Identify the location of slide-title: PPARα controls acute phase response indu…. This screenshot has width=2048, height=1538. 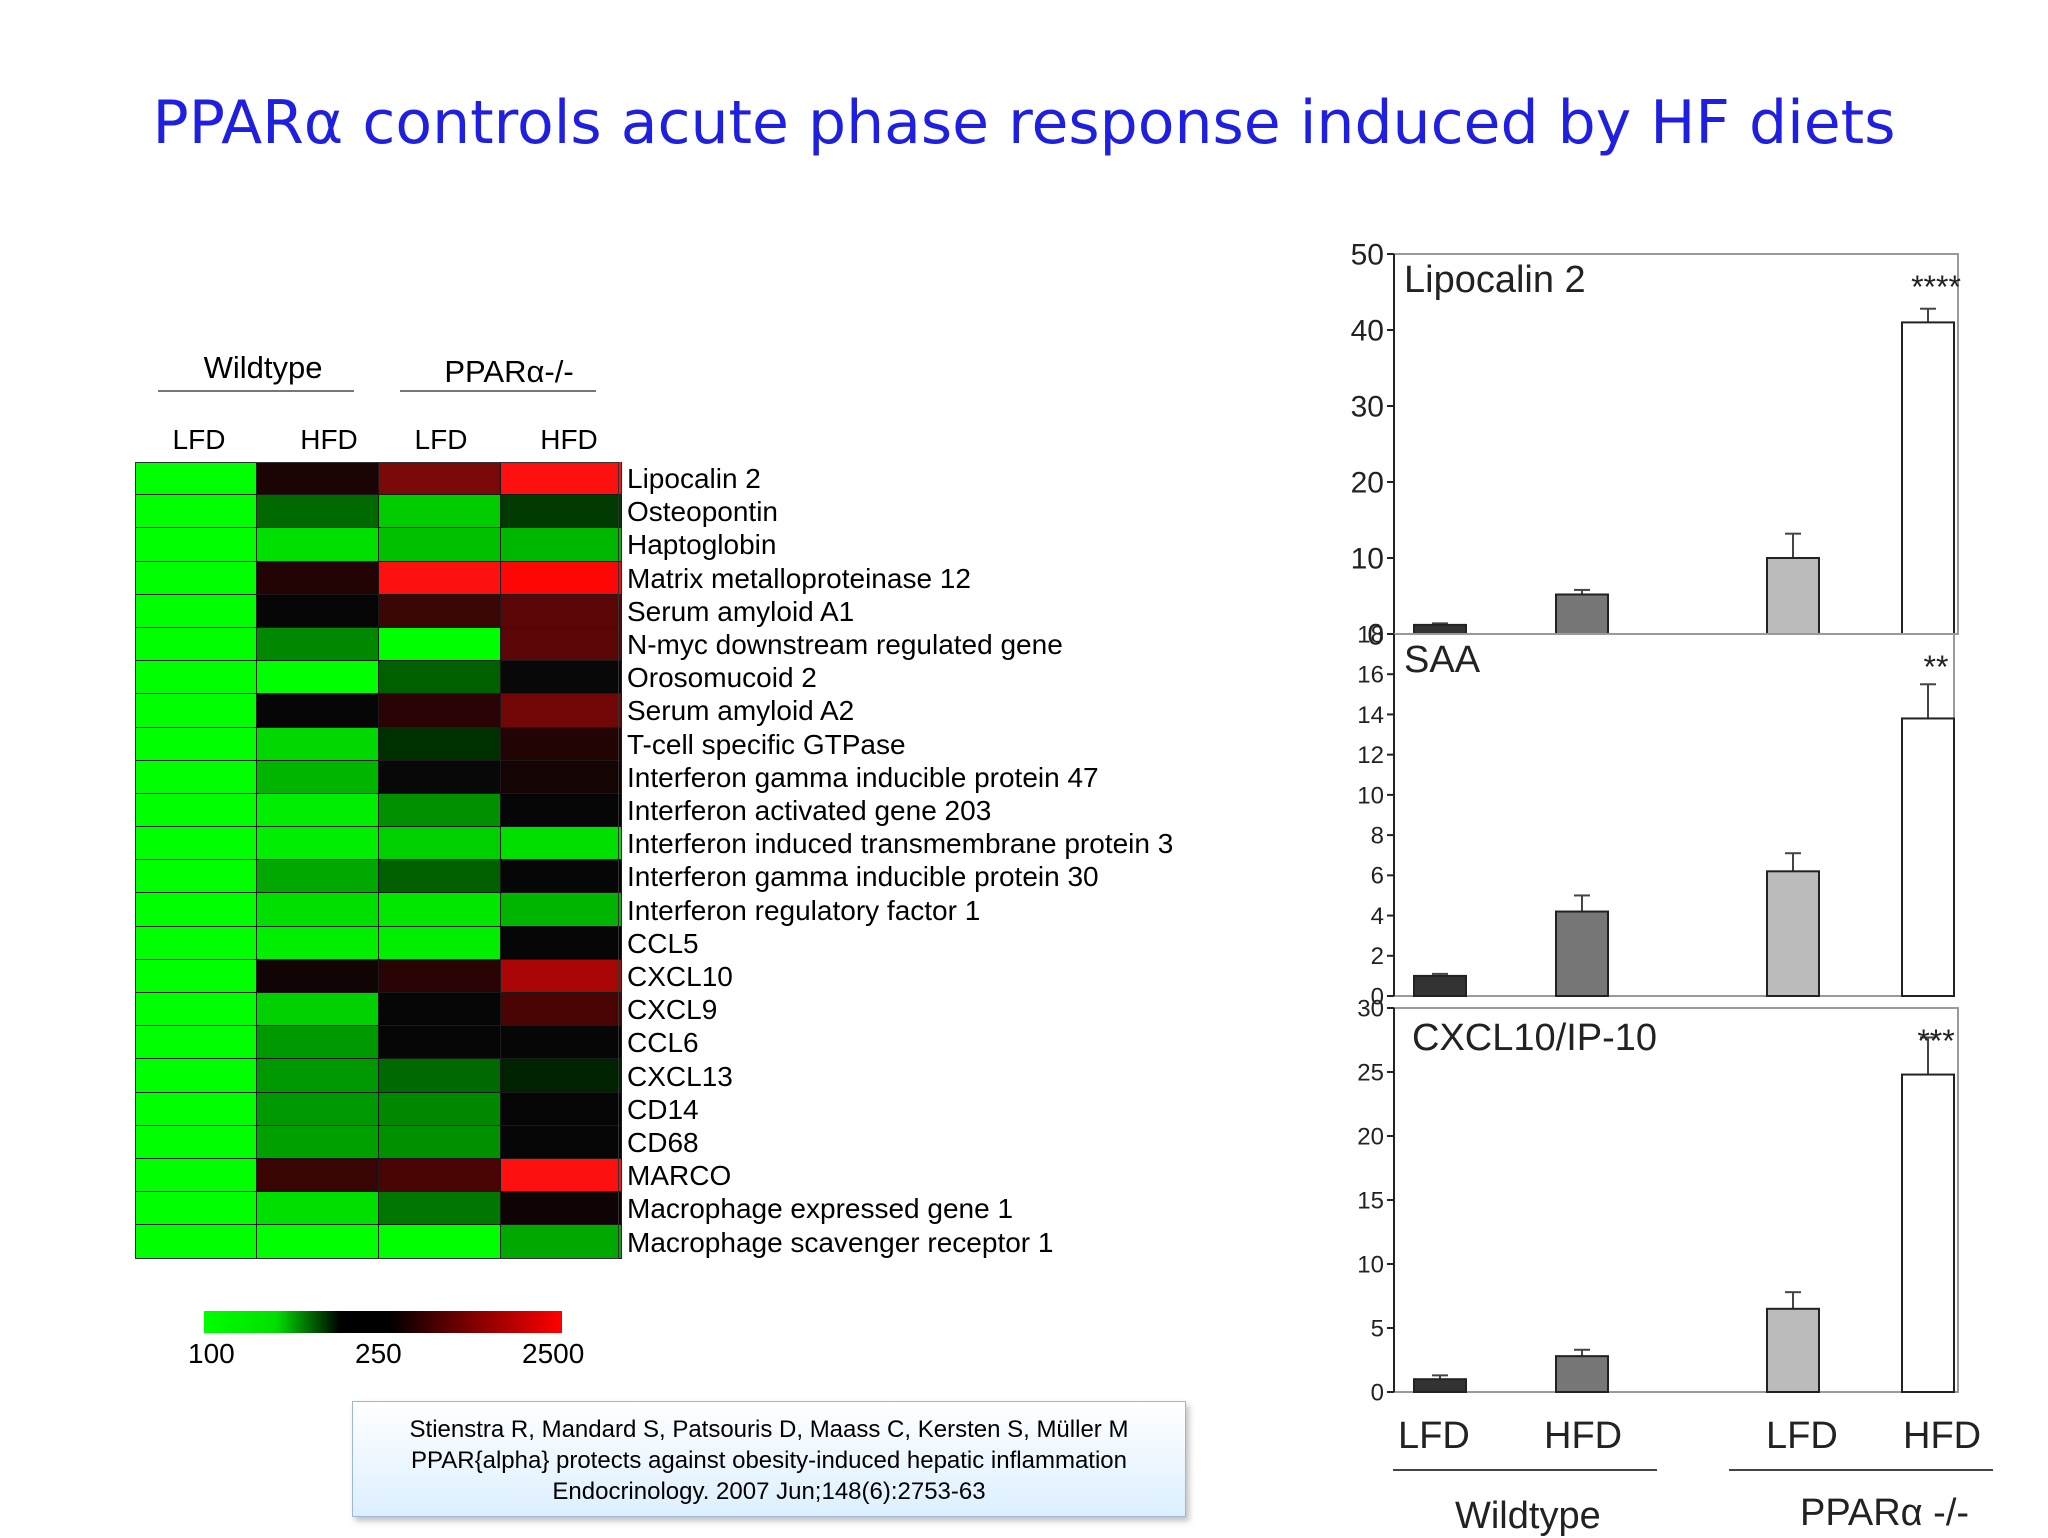
(1024, 123).